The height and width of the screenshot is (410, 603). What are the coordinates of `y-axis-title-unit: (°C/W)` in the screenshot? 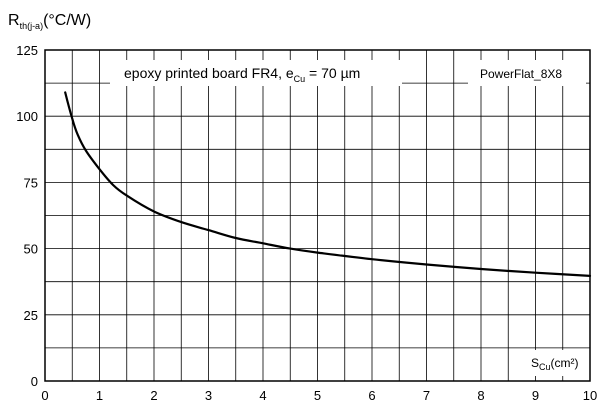 It's located at (67, 20).